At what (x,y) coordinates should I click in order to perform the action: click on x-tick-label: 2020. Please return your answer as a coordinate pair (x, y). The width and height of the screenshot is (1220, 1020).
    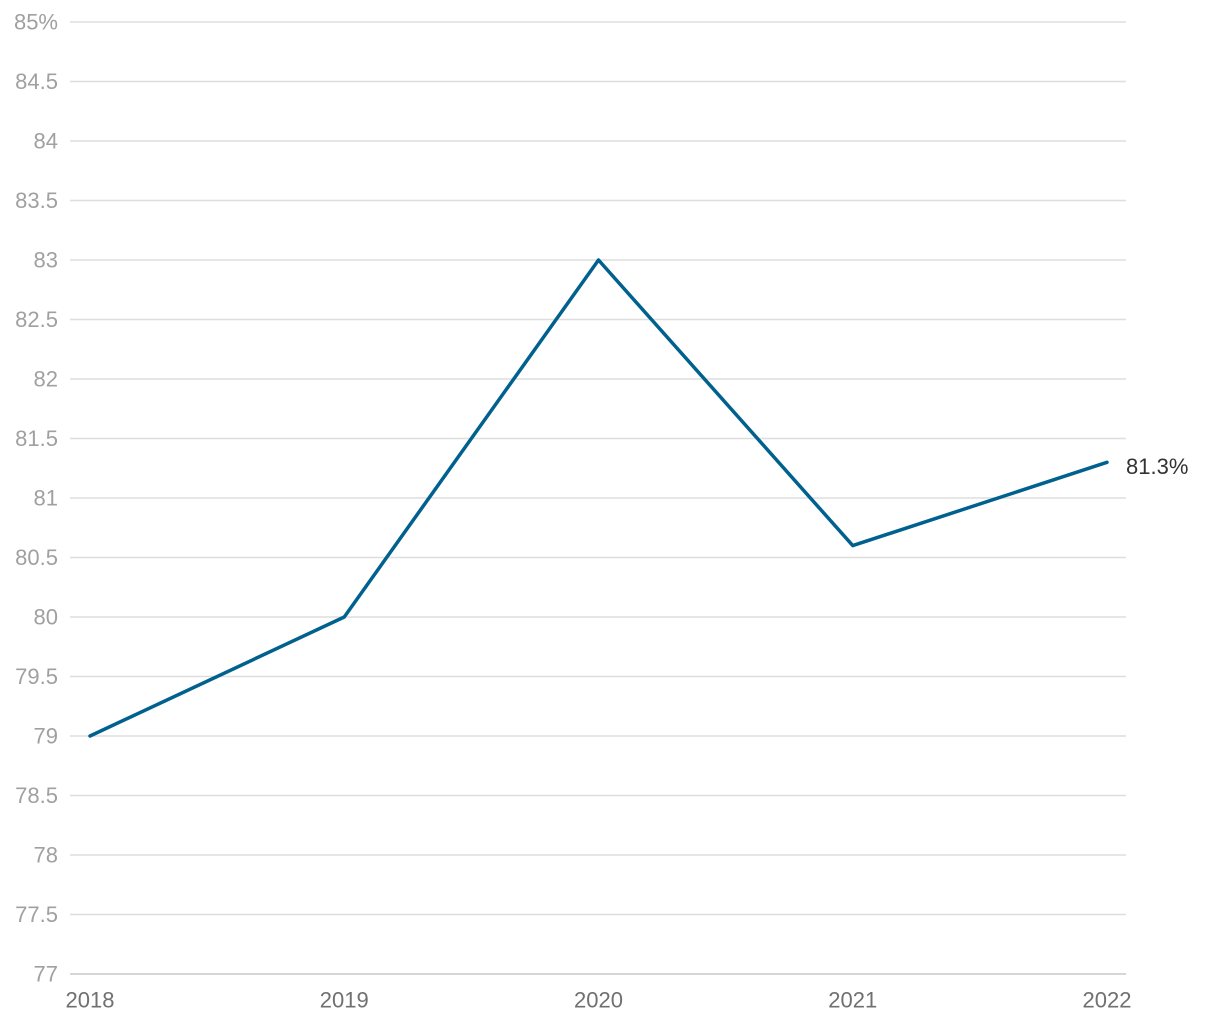
    Looking at the image, I should click on (598, 1000).